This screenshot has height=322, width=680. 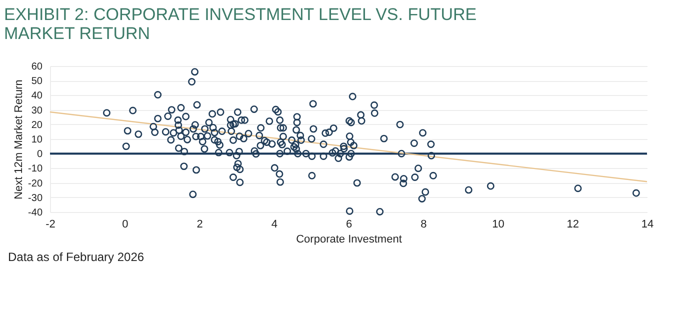 I want to click on y-tick-label: -40, so click(x=35, y=213).